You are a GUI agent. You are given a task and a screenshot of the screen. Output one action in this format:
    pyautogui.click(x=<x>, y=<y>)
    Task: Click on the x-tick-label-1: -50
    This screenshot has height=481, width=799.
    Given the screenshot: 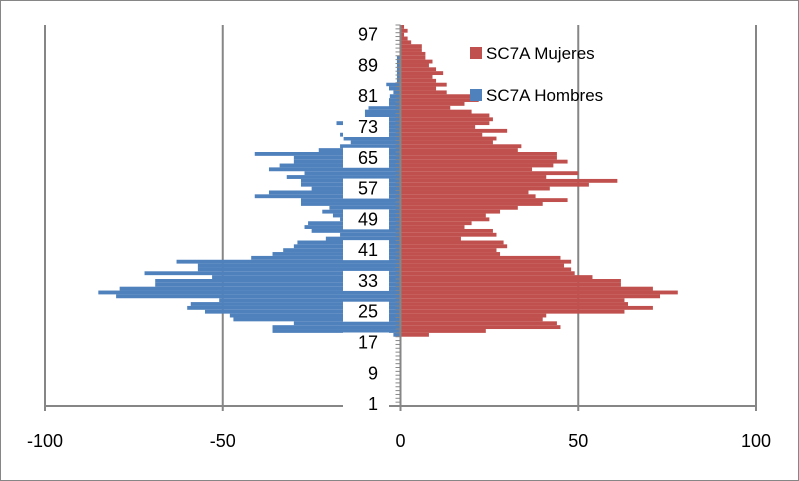 What is the action you would take?
    pyautogui.click(x=223, y=441)
    